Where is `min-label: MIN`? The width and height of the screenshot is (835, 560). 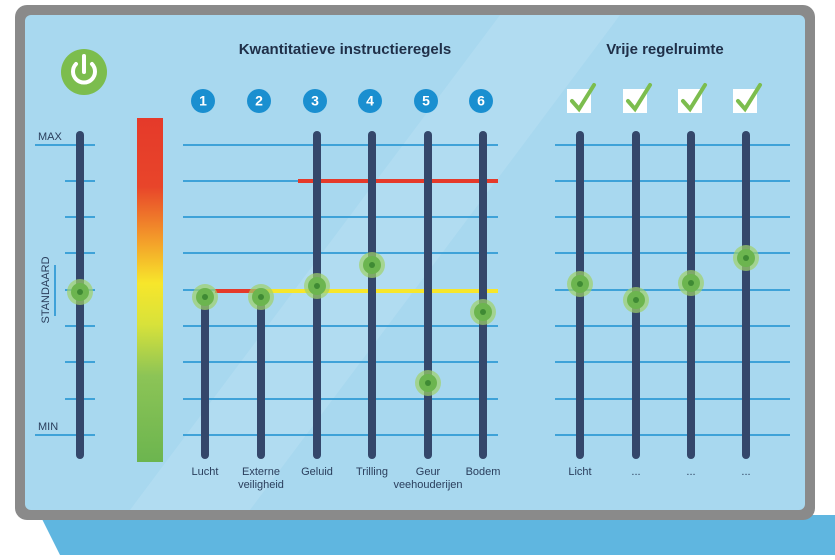 min-label: MIN is located at coordinates (48, 427).